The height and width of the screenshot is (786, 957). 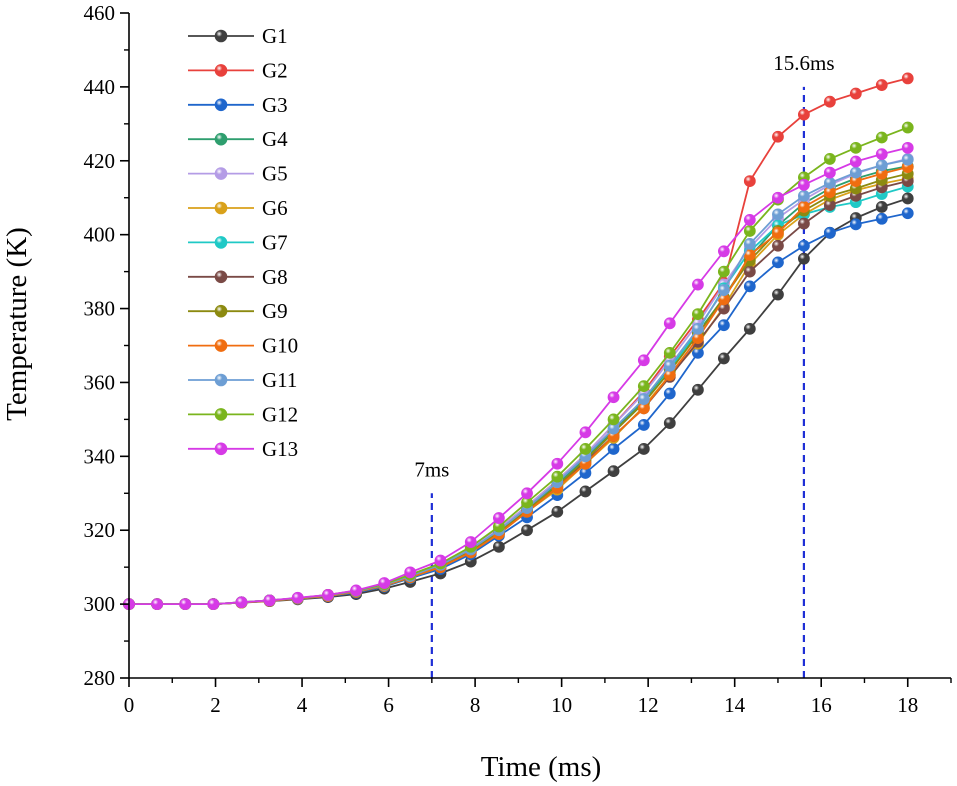 What do you see at coordinates (279, 380) in the screenshot?
I see `legend-label: G11` at bounding box center [279, 380].